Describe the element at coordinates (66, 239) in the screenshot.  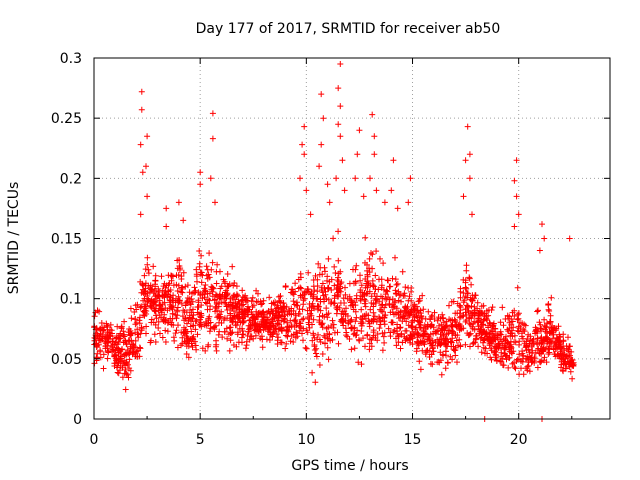
I see `y-tick-labels: 0 0.05 0.1 0.15 0.2 0.25 0.3` at that location.